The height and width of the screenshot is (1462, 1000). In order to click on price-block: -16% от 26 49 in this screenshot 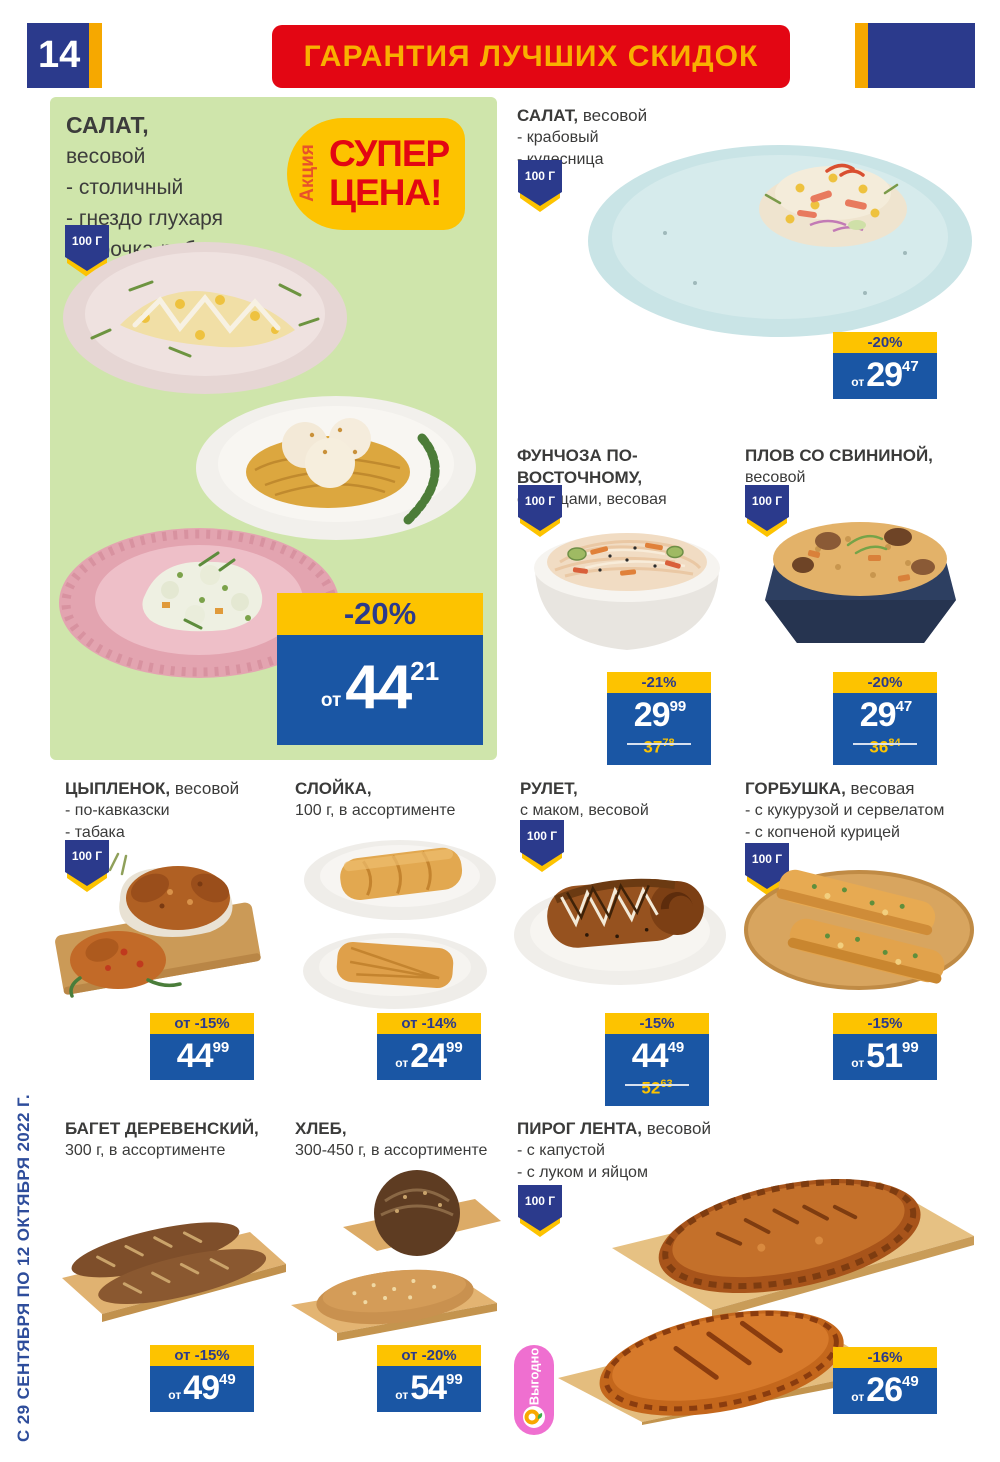, I will do `click(885, 1380)`.